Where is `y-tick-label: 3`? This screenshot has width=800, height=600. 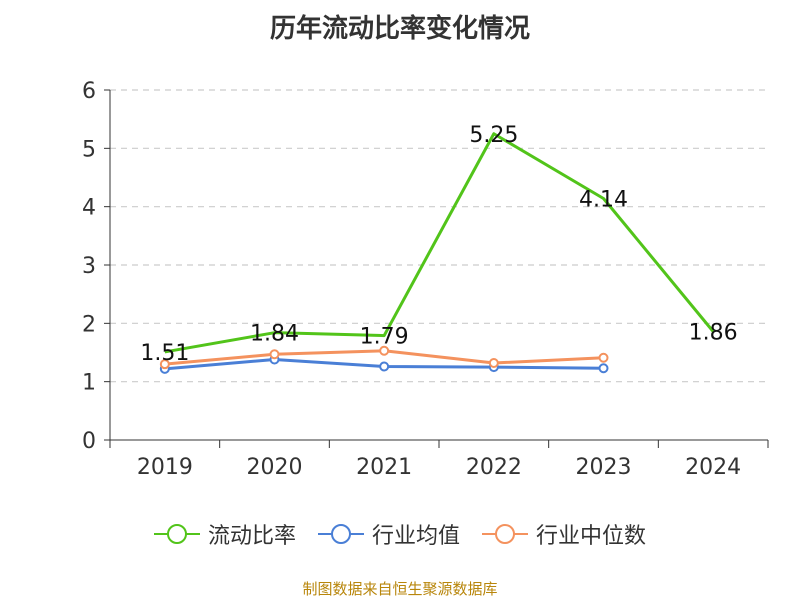 y-tick-label: 3 is located at coordinates (89, 266).